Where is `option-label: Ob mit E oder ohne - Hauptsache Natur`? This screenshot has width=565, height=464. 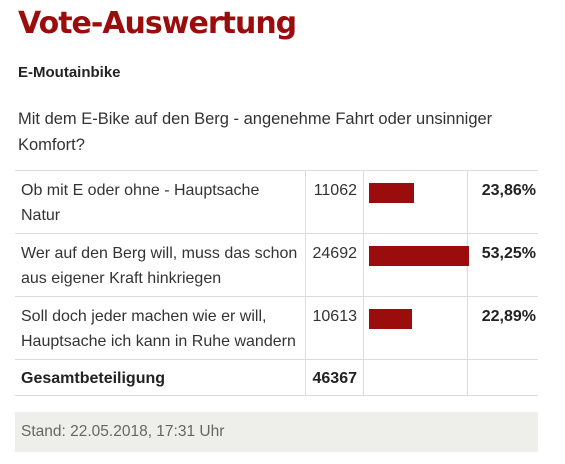
option-label: Ob mit E oder ohne - Hauptsache Natur is located at coordinates (160, 202).